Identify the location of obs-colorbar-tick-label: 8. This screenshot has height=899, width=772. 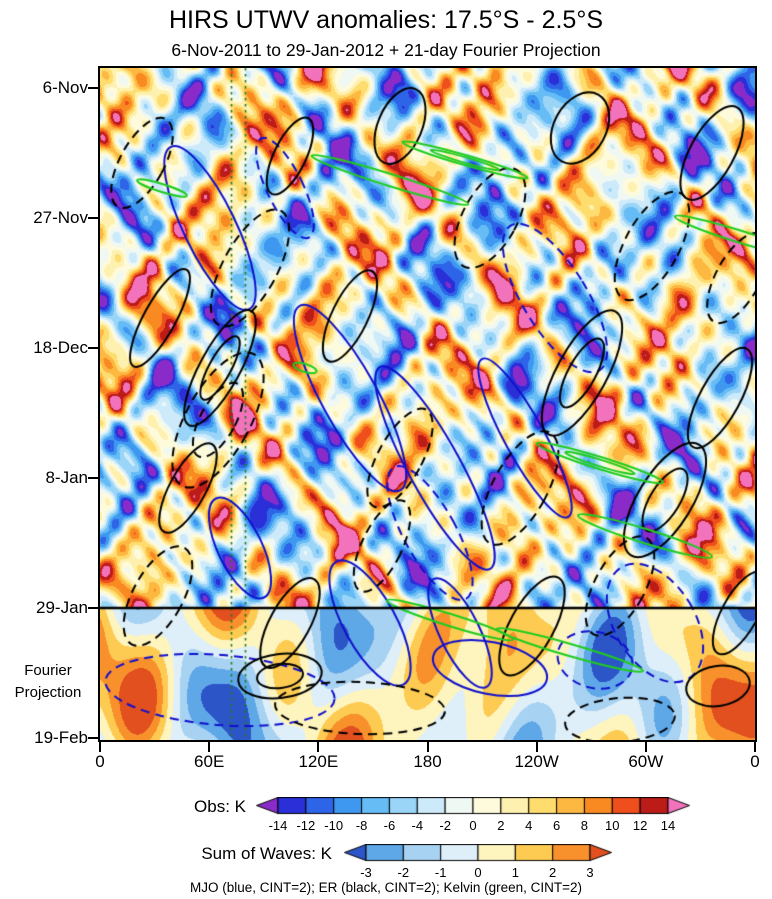
(584, 825).